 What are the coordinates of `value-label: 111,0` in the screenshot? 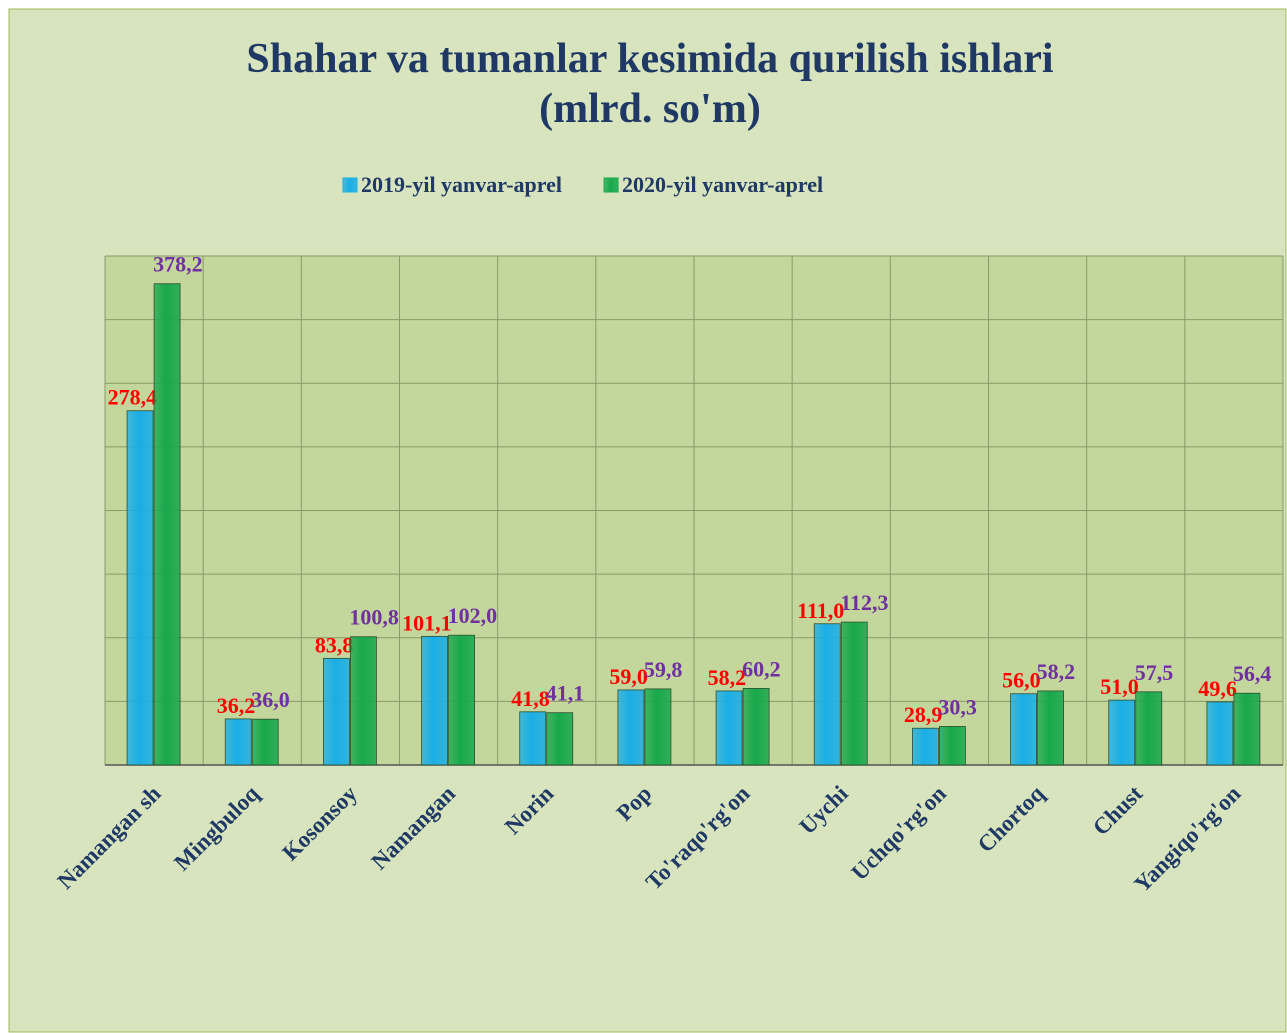 It's located at (820, 610).